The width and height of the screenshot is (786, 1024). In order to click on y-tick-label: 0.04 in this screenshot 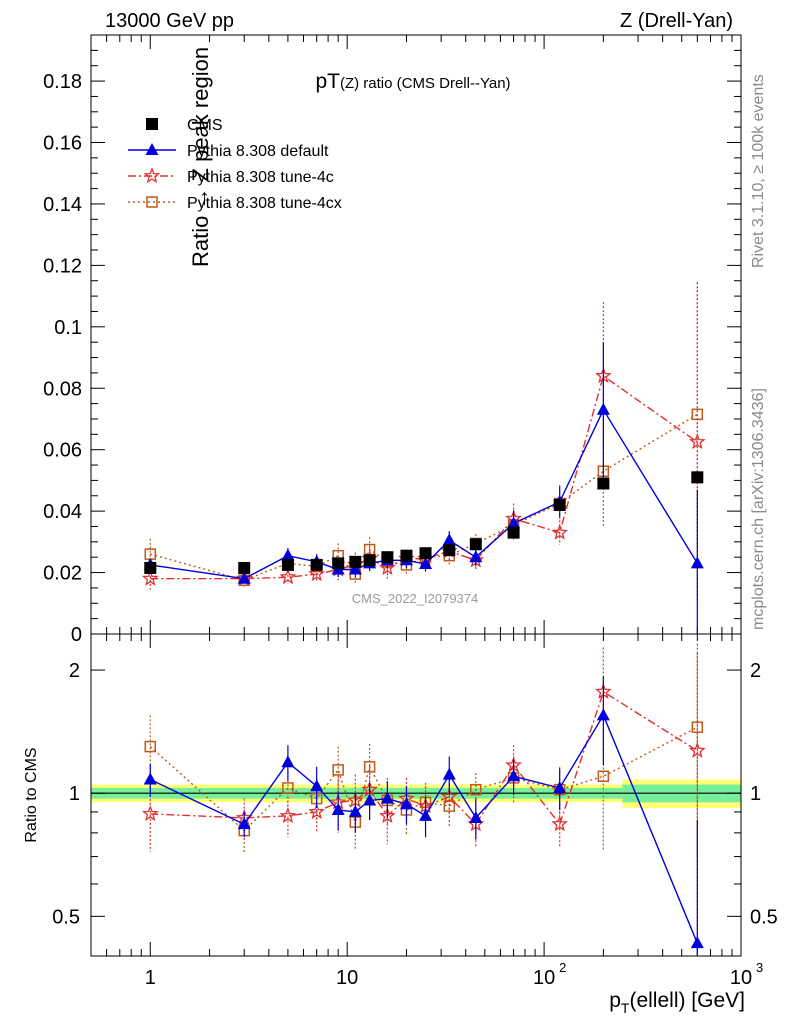, I will do `click(62, 512)`.